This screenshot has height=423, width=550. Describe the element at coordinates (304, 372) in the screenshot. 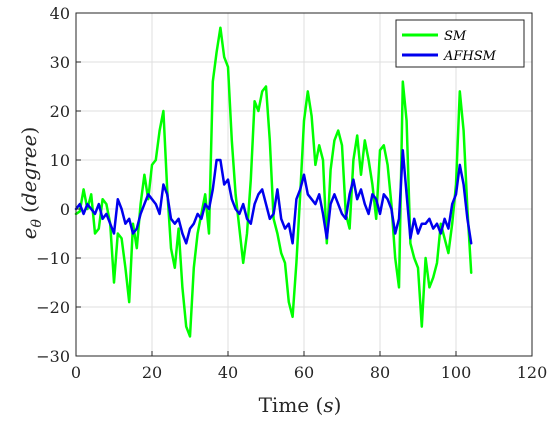

I see `x-tick-label: 60` at that location.